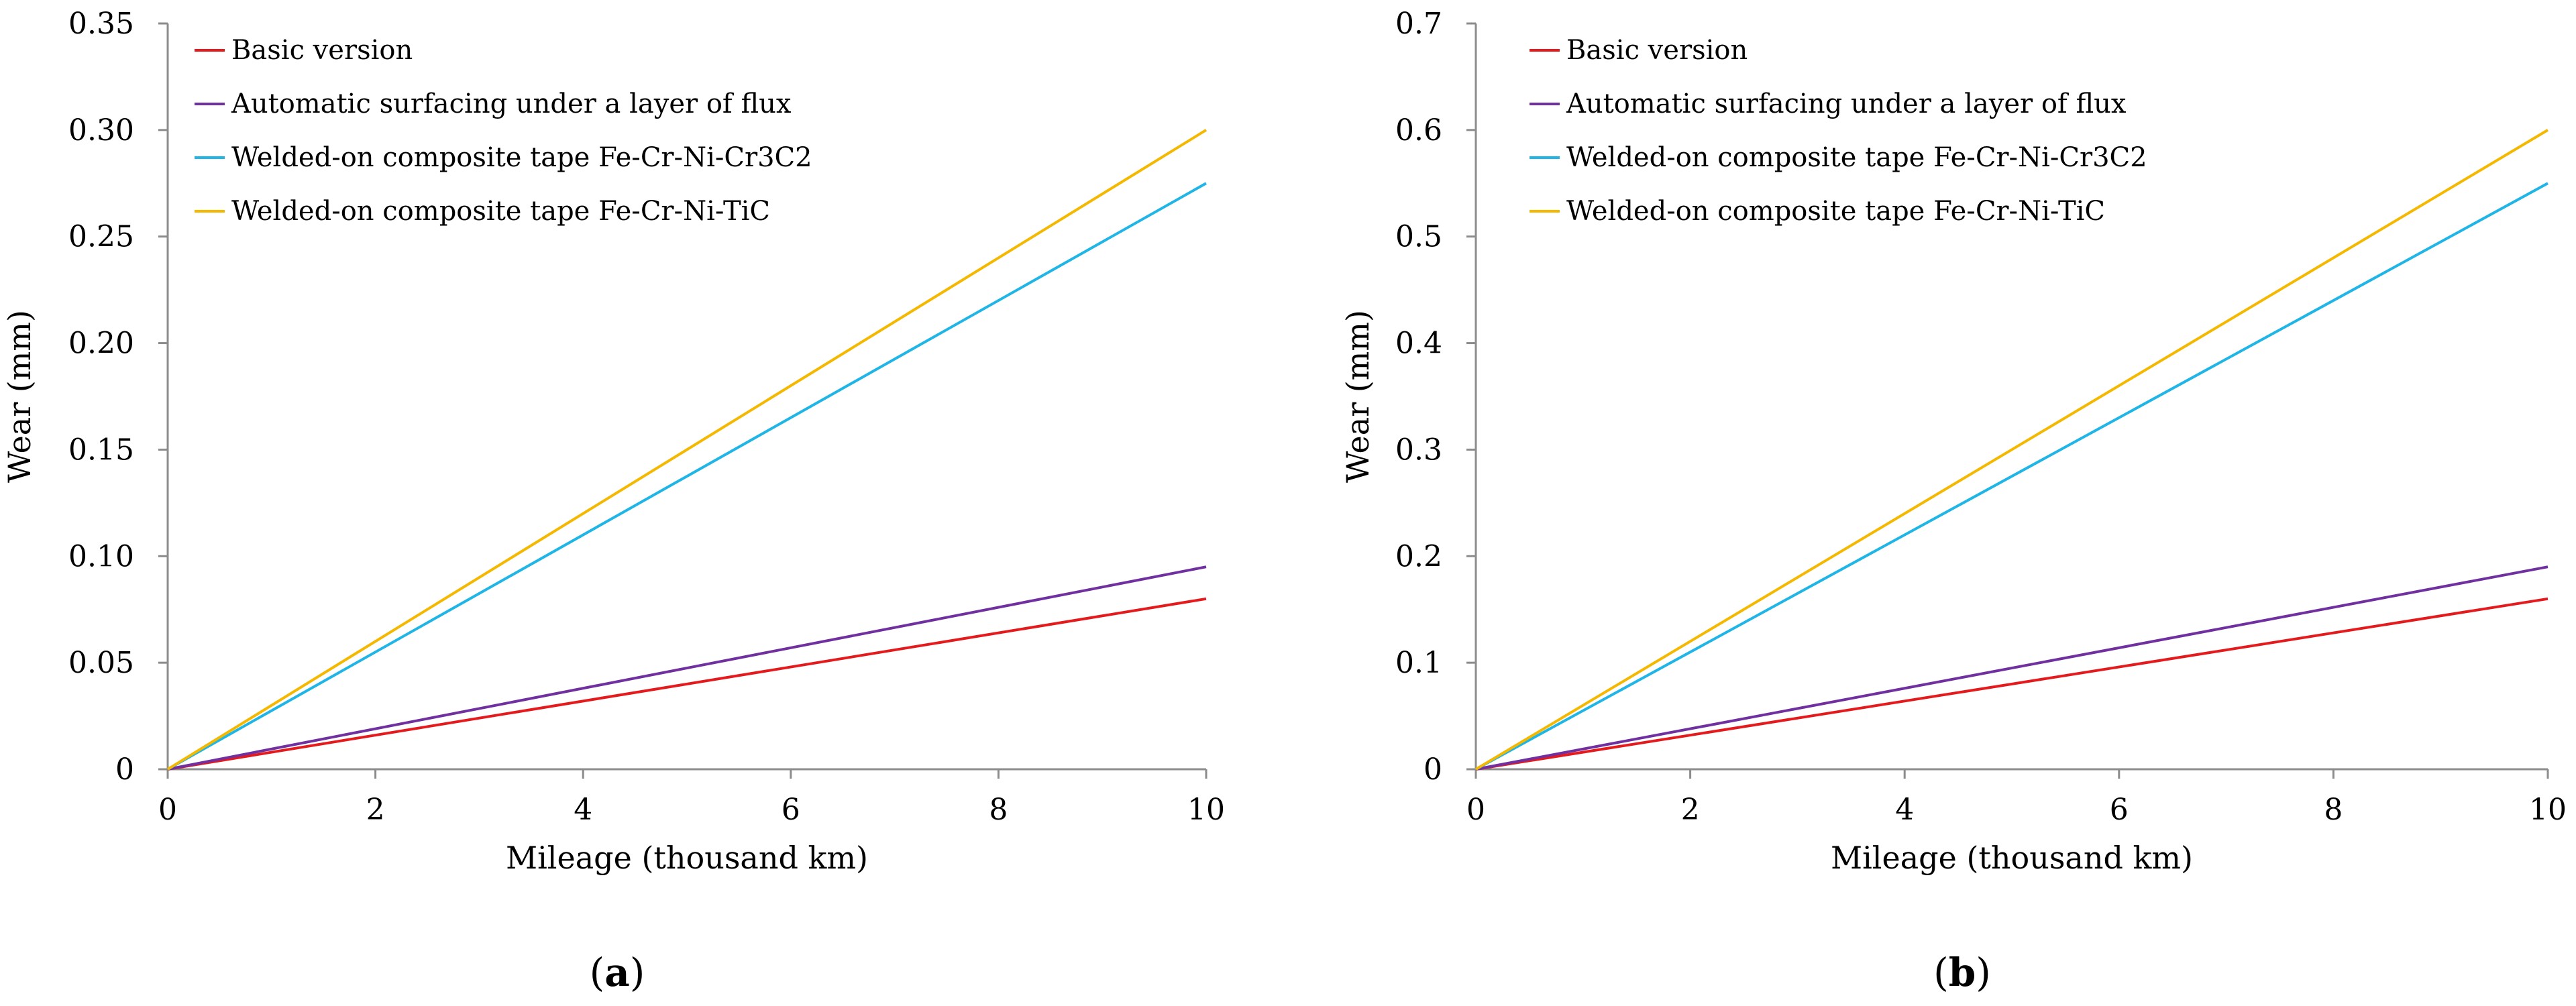 This screenshot has height=1006, width=2576. I want to click on y-tick-label: 0.25, so click(101, 237).